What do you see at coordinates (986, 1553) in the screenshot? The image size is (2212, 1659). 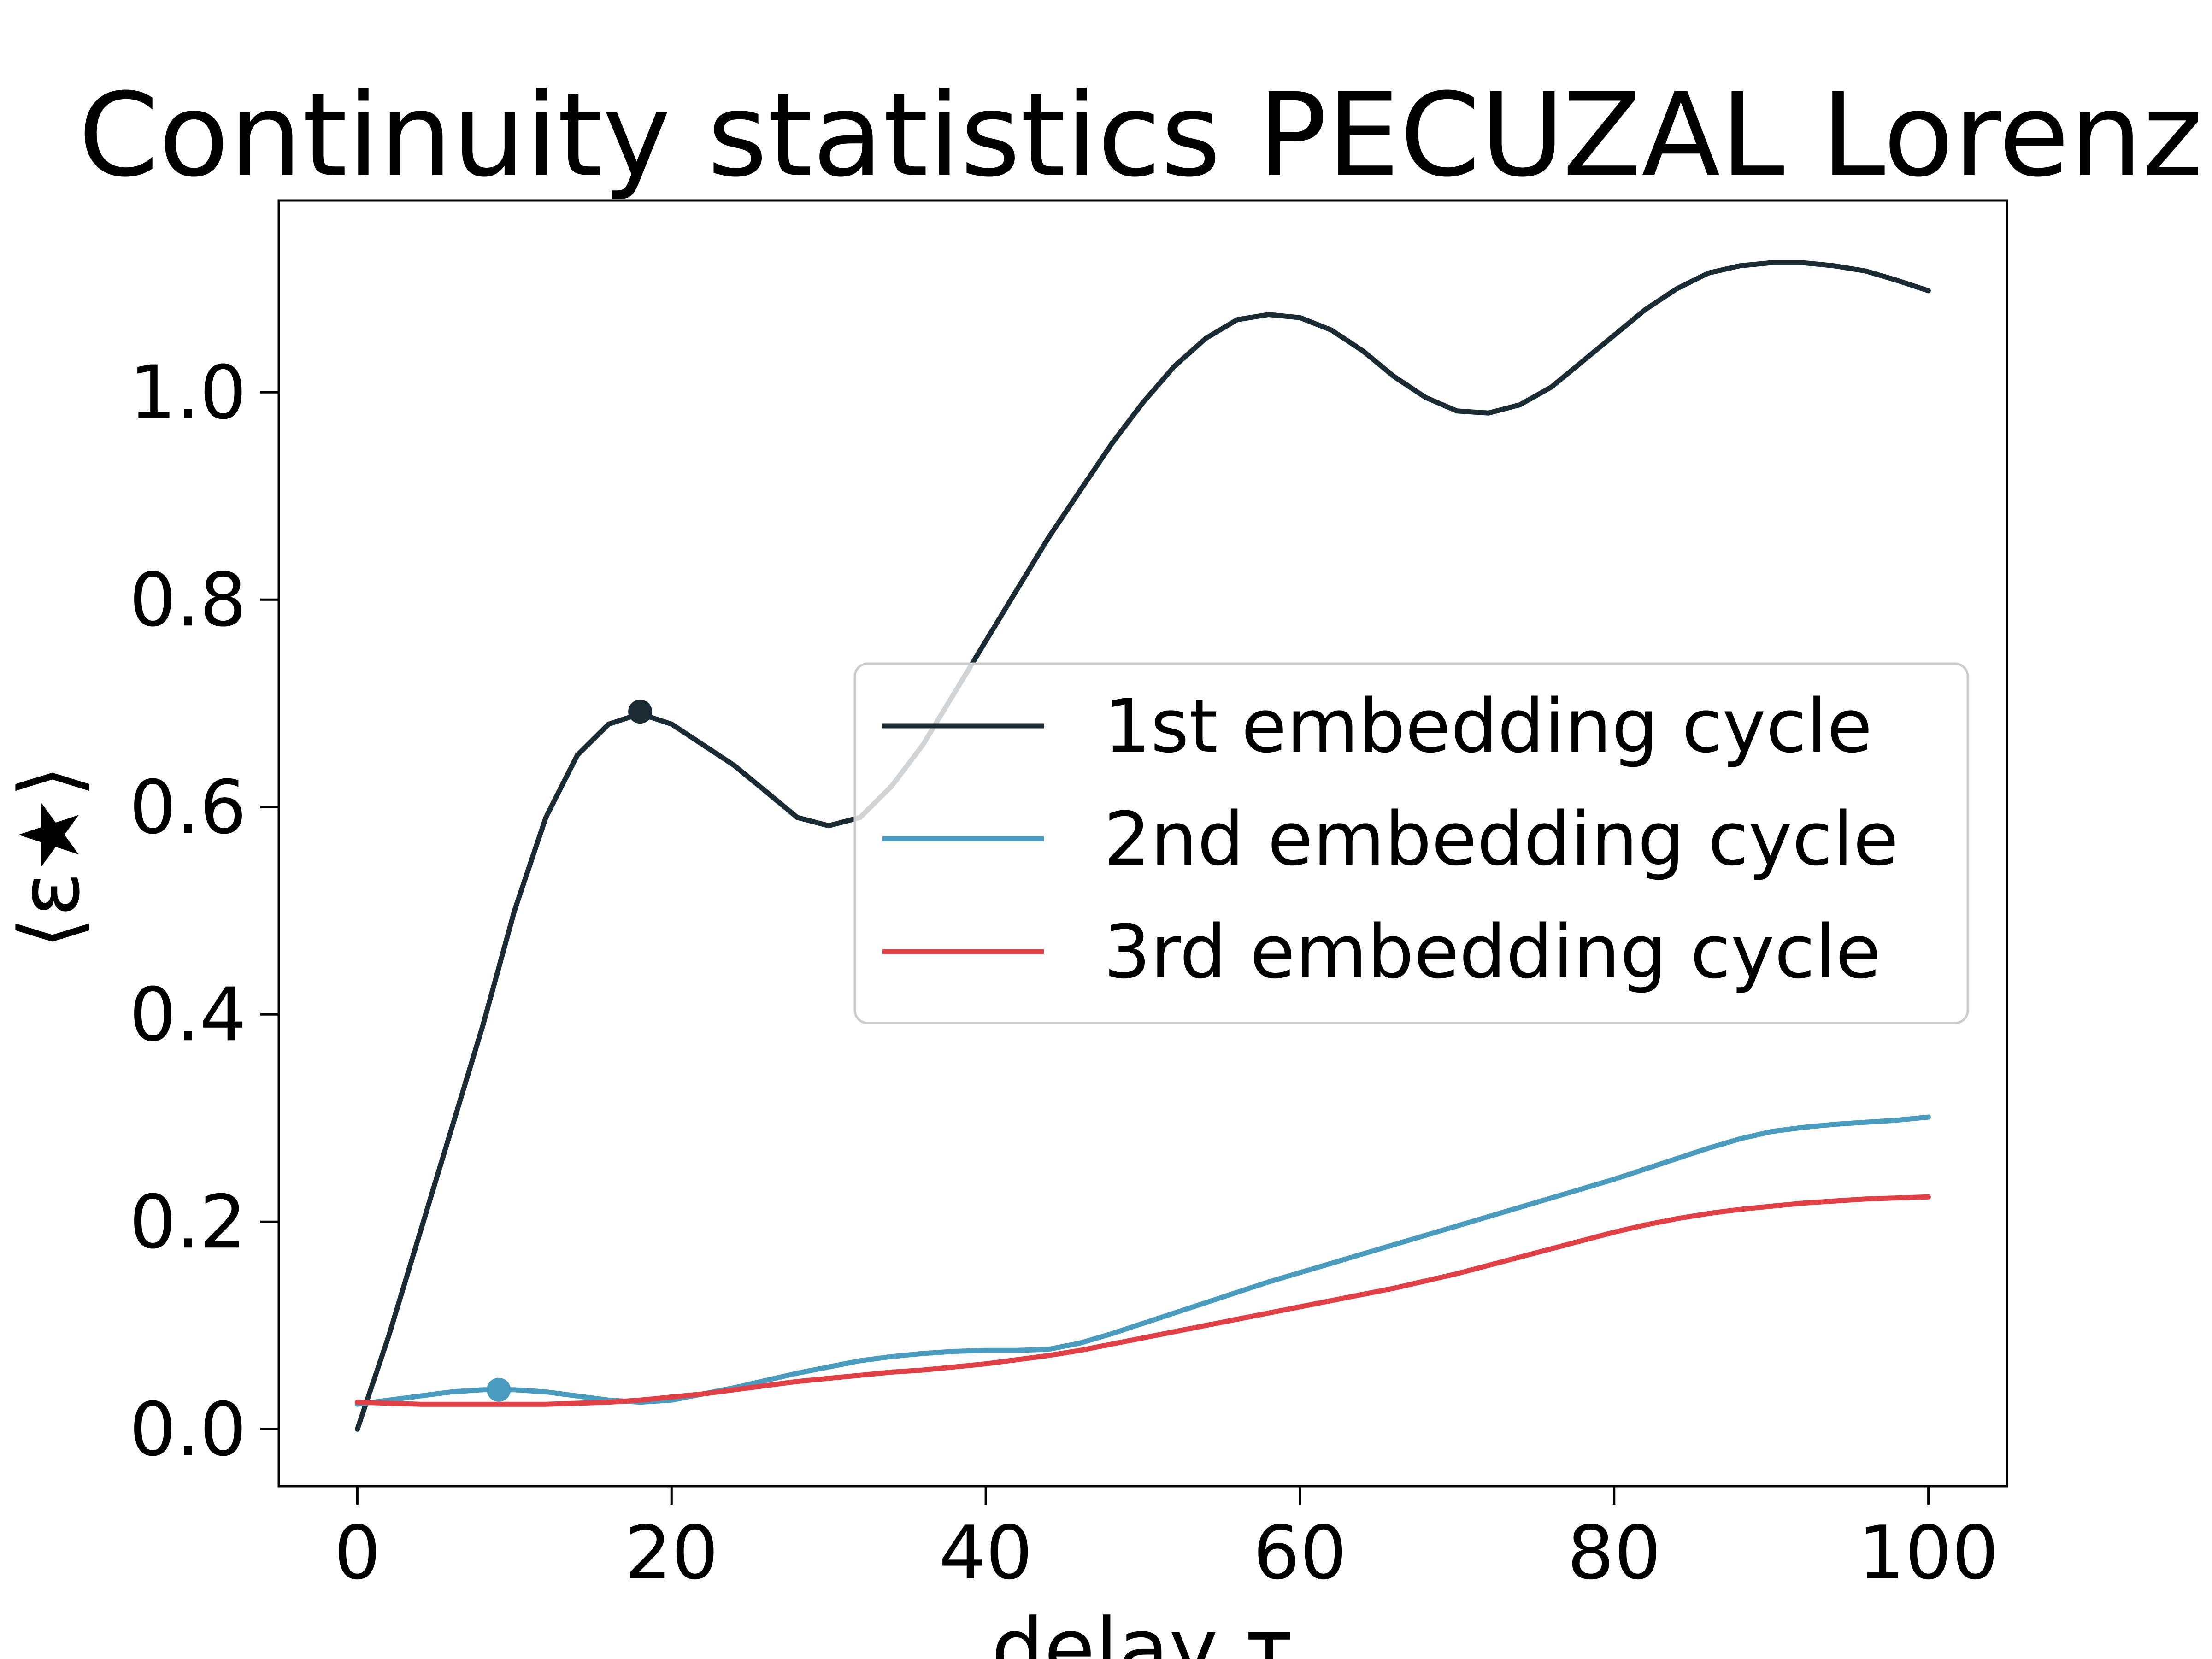 I see `x-tick-label: 40` at bounding box center [986, 1553].